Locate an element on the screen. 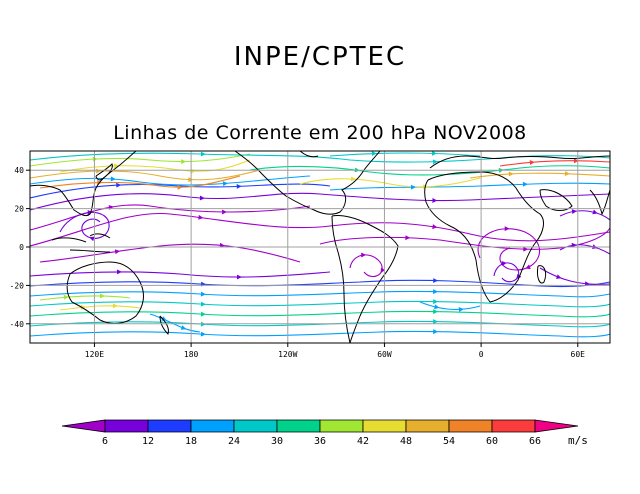 The width and height of the screenshot is (640, 494). colorbar-label: 30 is located at coordinates (277, 441).